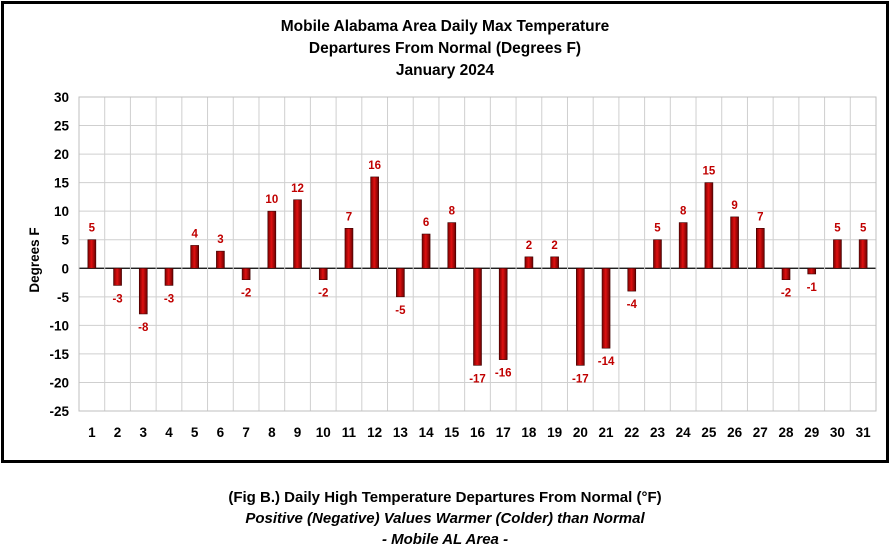  I want to click on y-tick-label: 15, so click(62, 183).